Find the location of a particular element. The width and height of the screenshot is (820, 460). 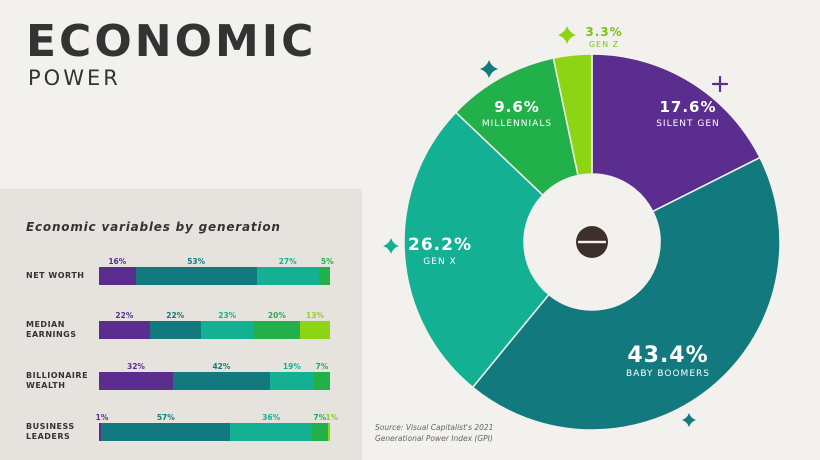

bar-value-labels: 16% 53% 27% 5% is located at coordinates (216, 262).